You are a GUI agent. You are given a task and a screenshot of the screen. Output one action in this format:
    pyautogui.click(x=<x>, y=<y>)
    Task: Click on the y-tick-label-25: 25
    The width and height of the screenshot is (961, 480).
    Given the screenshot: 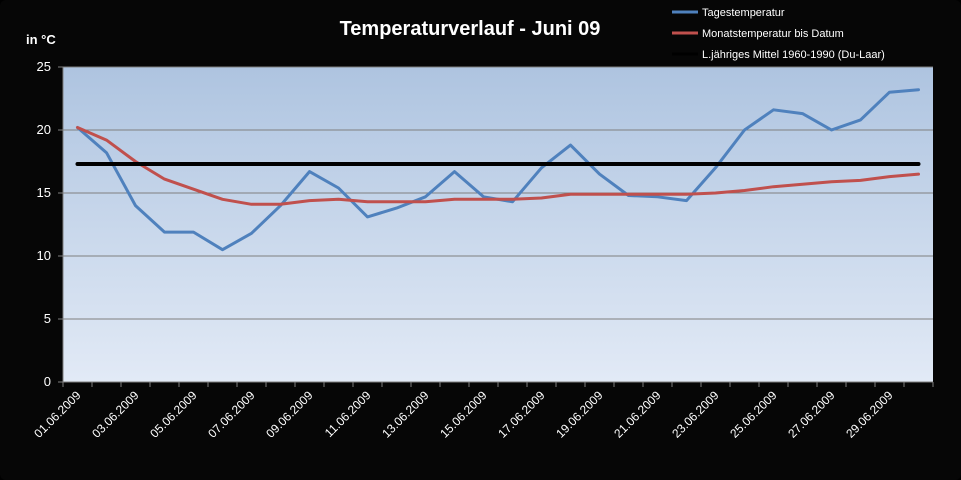 What is the action you would take?
    pyautogui.click(x=44, y=66)
    